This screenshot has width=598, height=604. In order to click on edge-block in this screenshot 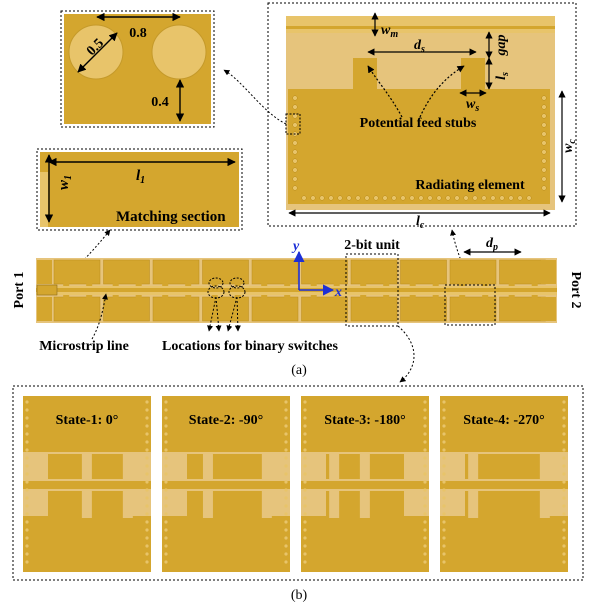, I will do `click(44, 309)`.